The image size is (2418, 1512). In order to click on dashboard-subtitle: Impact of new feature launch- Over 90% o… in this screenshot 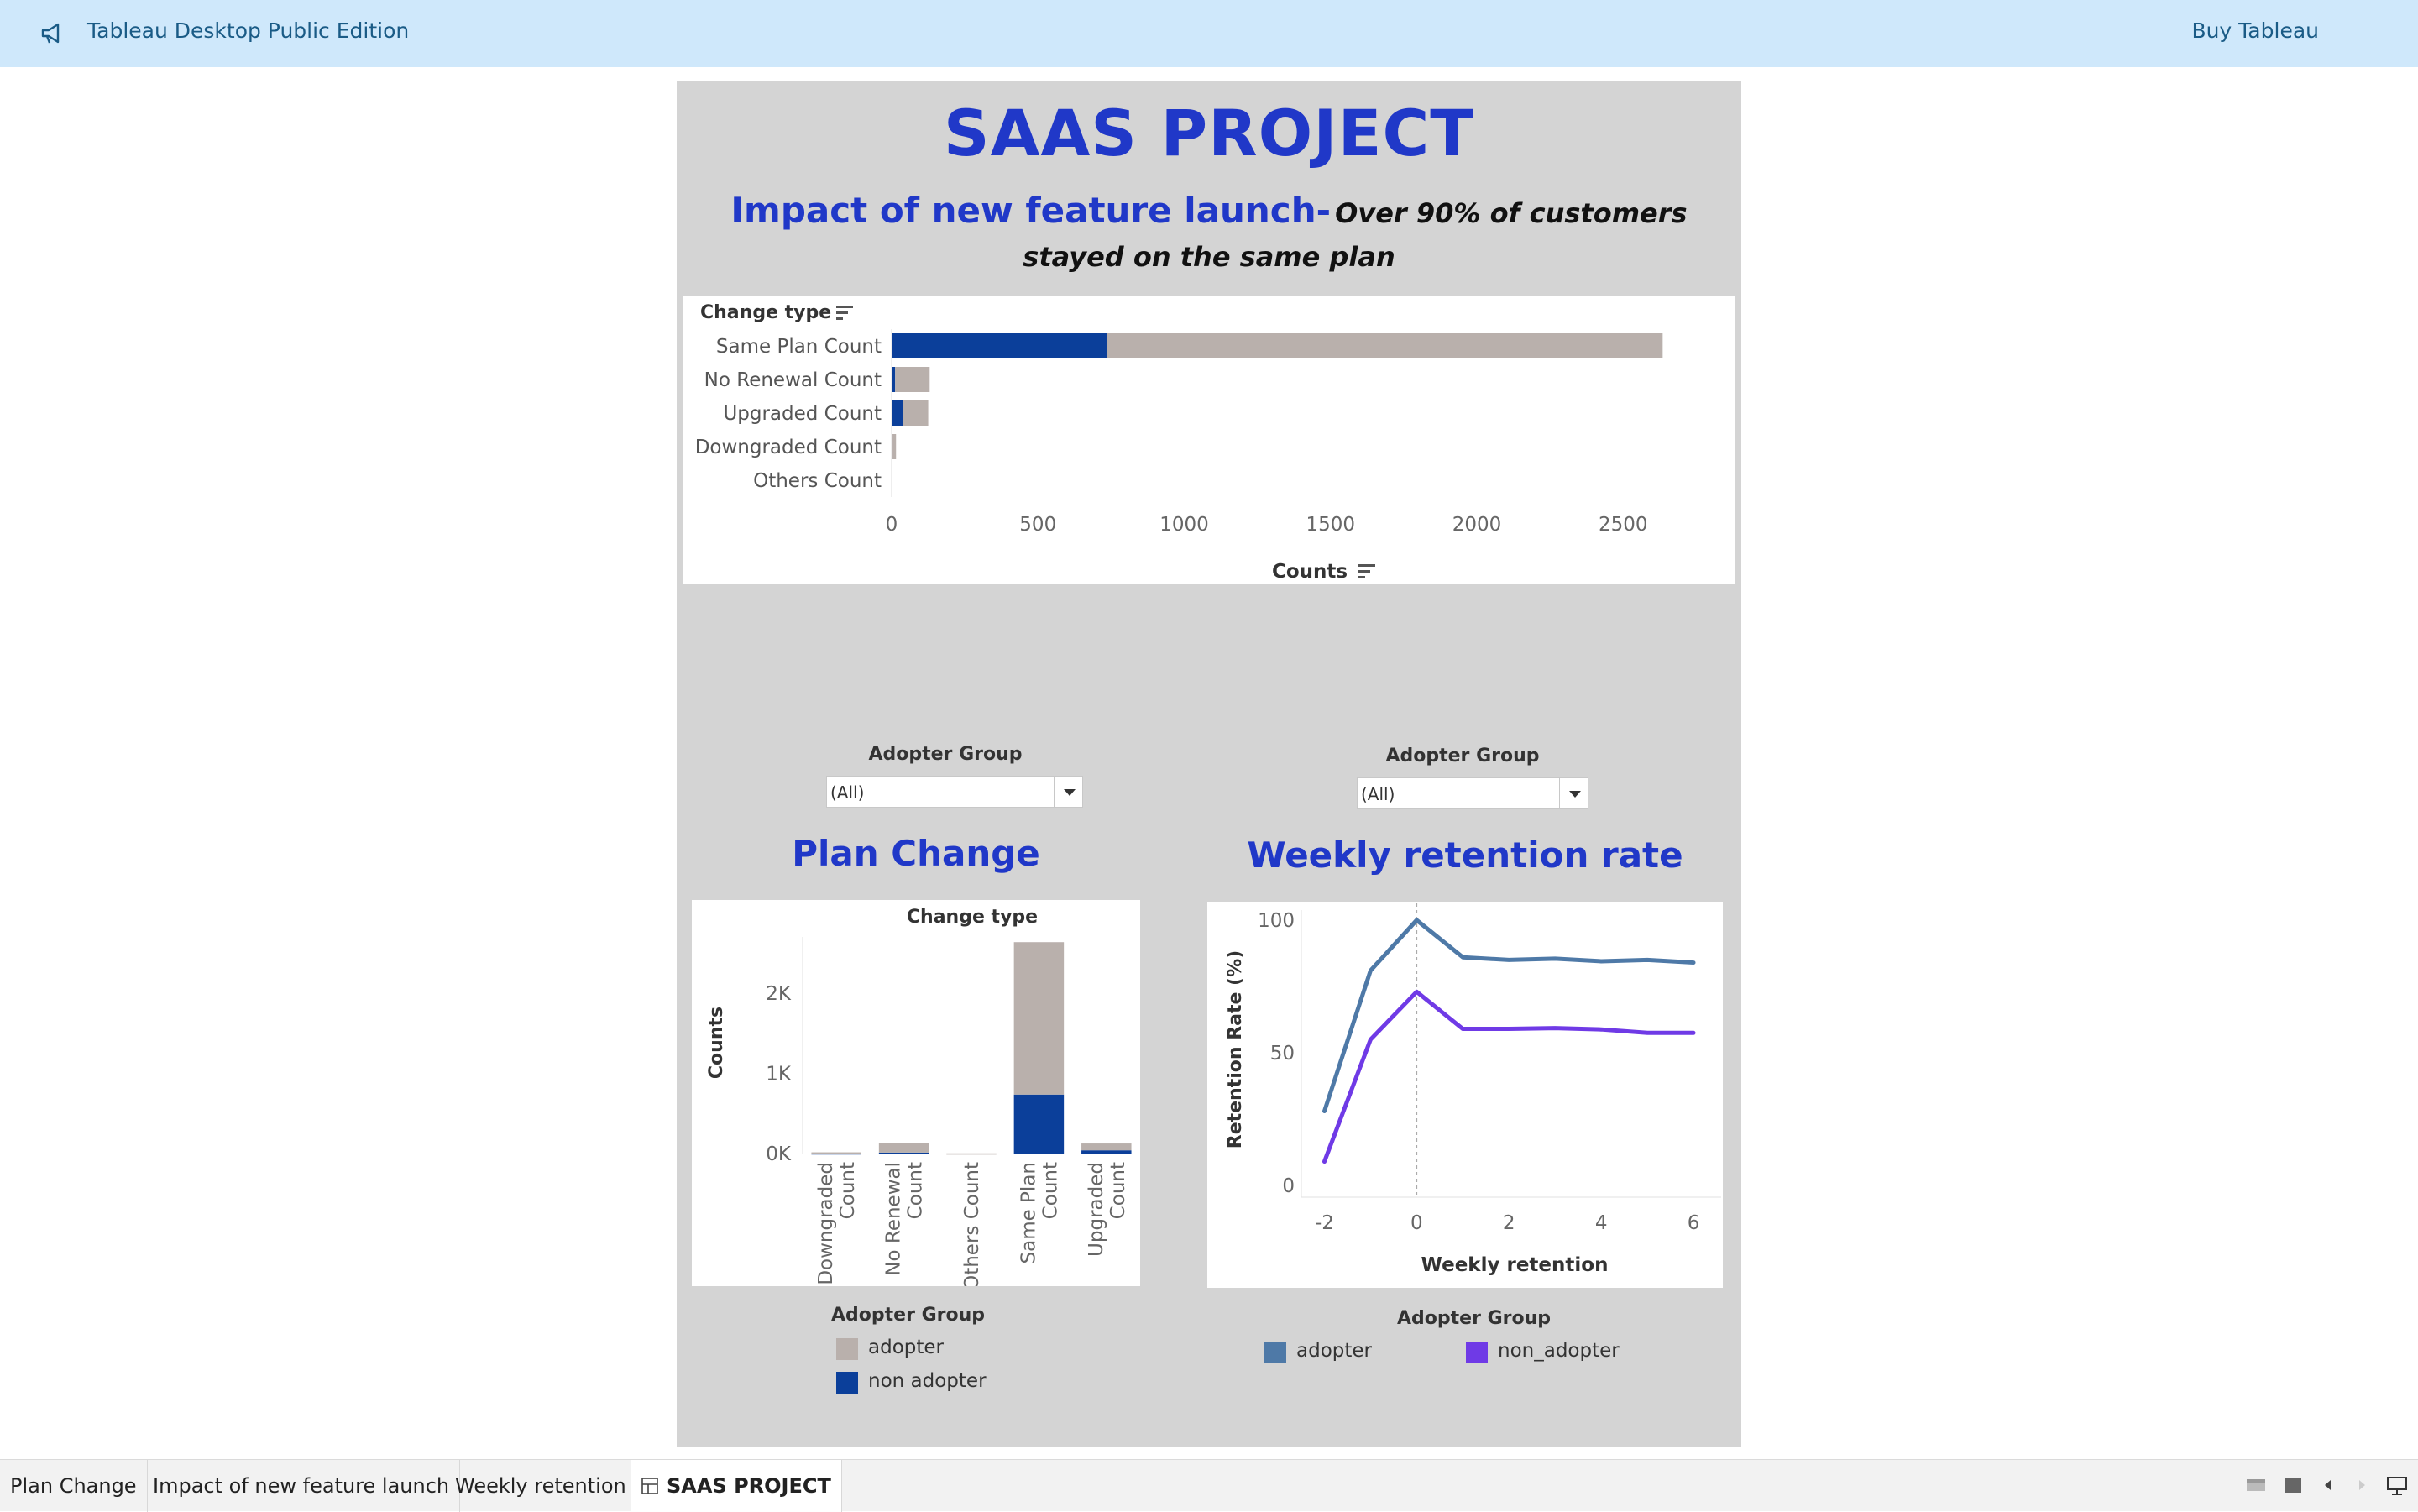, I will do `click(1209, 236)`.